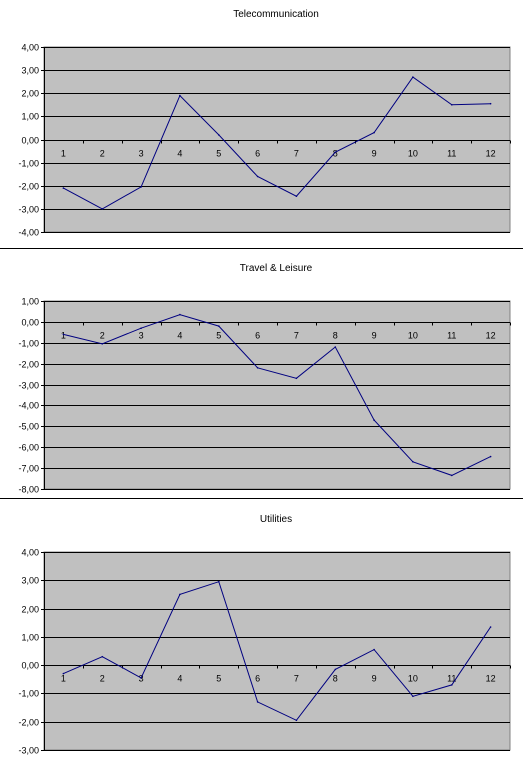  I want to click on chart2-xtick-label: 1, so click(63, 336).